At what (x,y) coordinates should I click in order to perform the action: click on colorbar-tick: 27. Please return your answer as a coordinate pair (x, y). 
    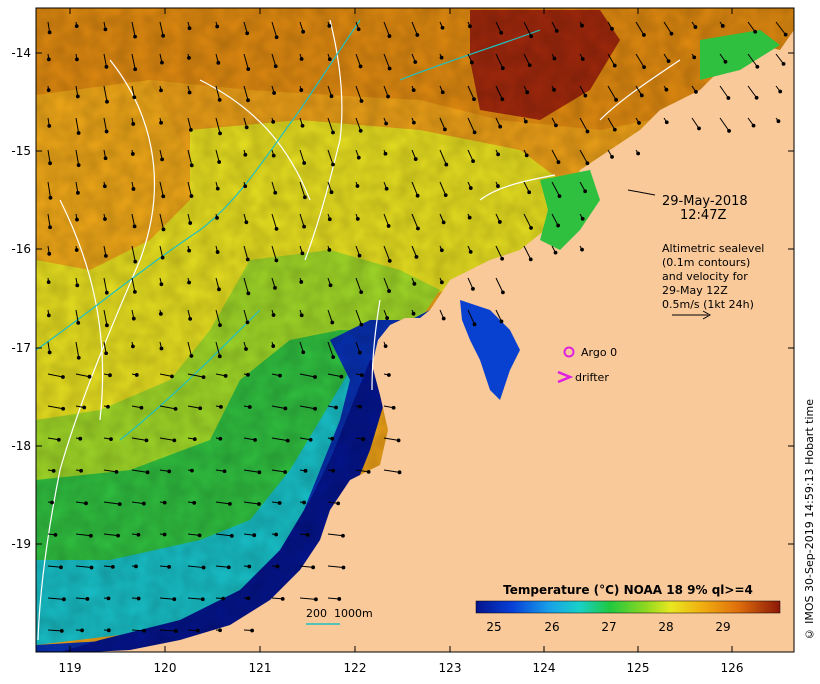
    Looking at the image, I should click on (608, 627).